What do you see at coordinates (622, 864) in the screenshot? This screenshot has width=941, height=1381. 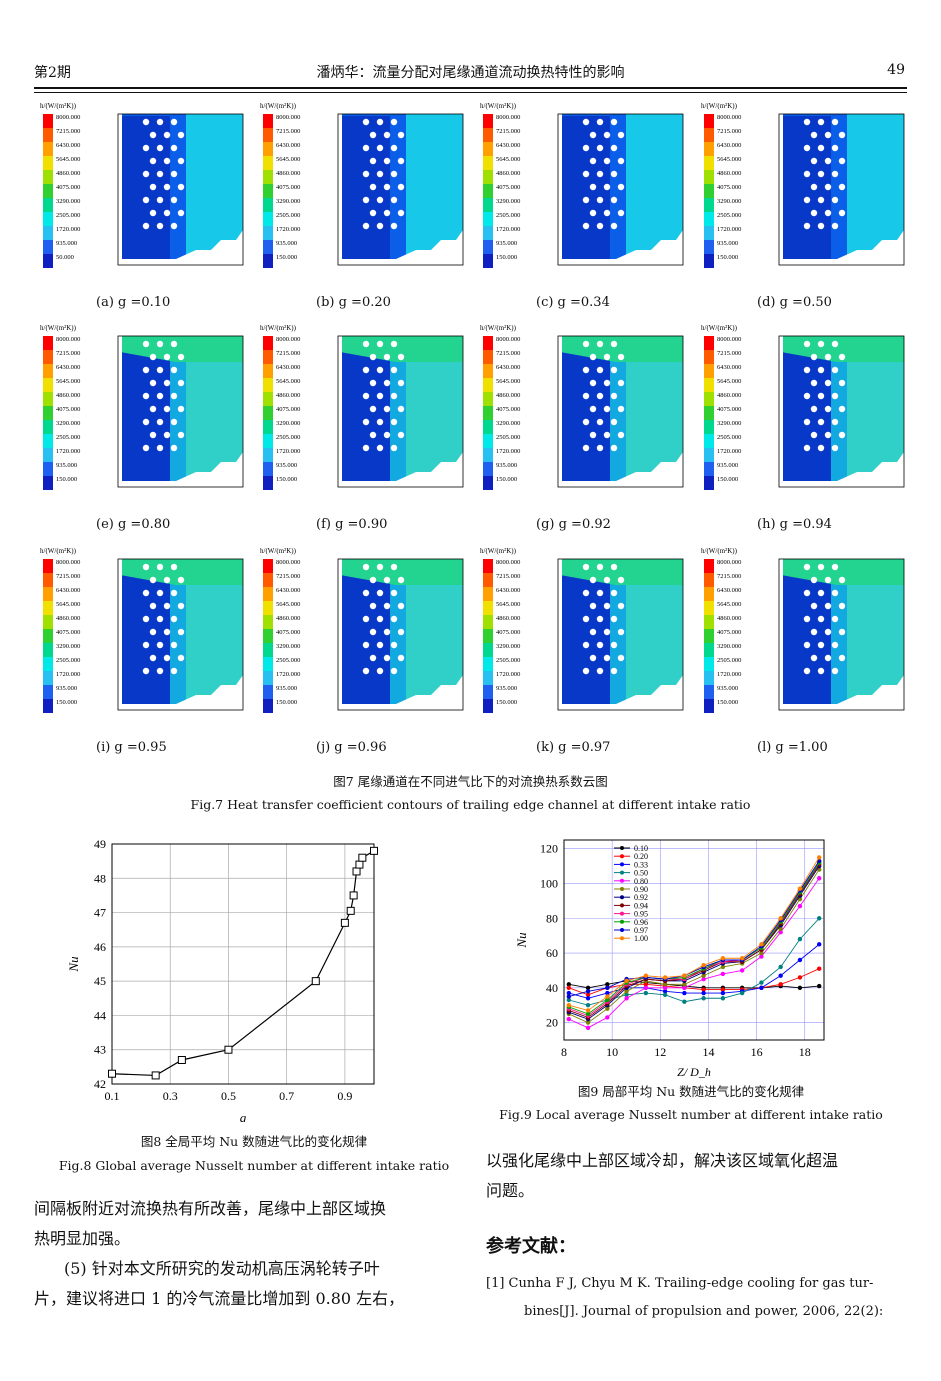 I see `legend-marker` at bounding box center [622, 864].